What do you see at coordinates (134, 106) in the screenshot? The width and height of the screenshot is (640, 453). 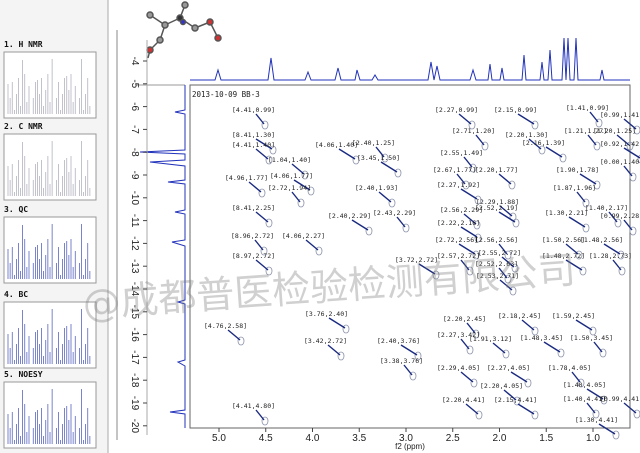 I see `y-tick-label: -6` at bounding box center [134, 106].